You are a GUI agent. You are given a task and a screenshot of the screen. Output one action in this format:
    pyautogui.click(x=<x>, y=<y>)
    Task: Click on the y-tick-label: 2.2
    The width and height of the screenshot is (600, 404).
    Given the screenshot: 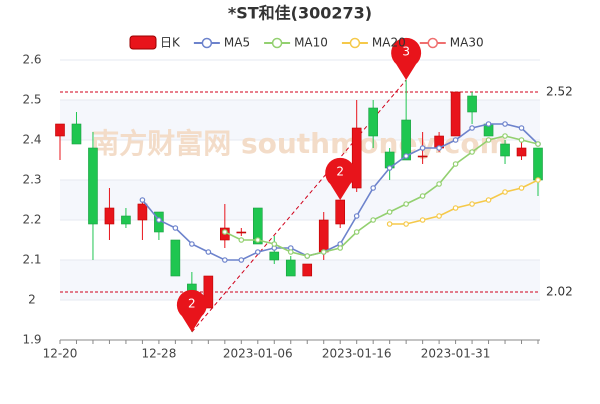 What is the action you would take?
    pyautogui.click(x=31, y=220)
    